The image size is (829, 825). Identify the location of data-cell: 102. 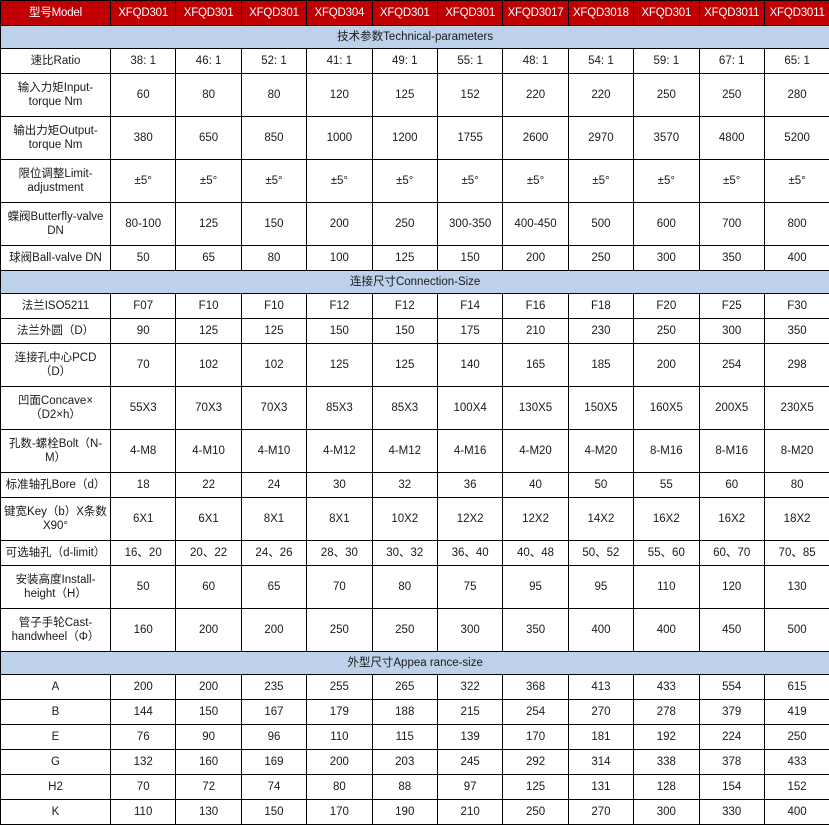
(208, 365).